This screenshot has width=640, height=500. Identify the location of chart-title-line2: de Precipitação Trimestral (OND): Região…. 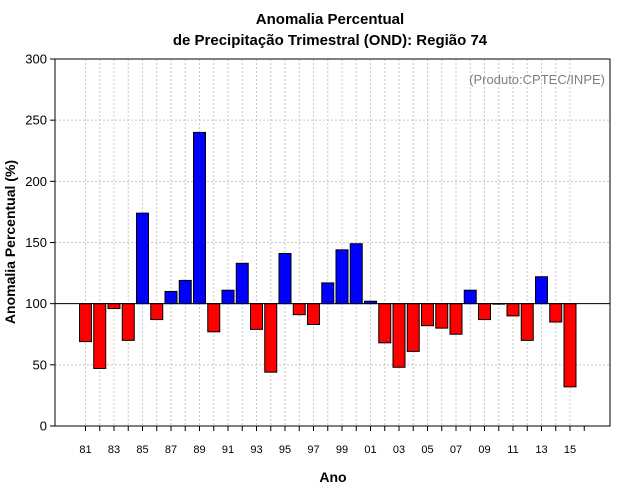
(330, 40).